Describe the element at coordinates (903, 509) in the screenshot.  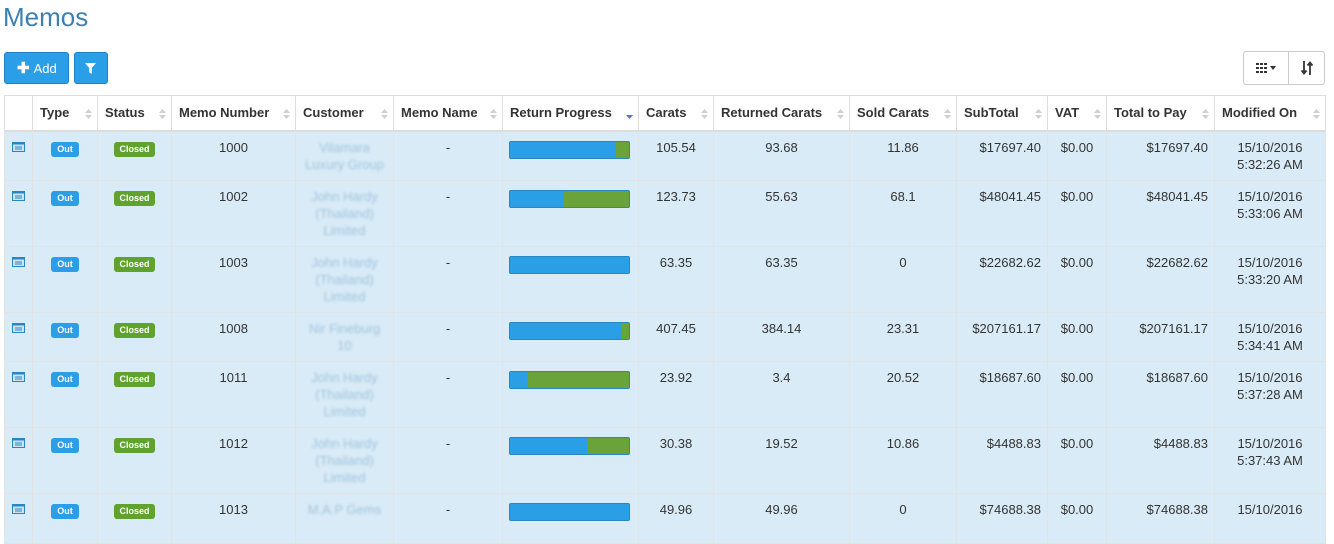
I see `sold-carats: 0` at that location.